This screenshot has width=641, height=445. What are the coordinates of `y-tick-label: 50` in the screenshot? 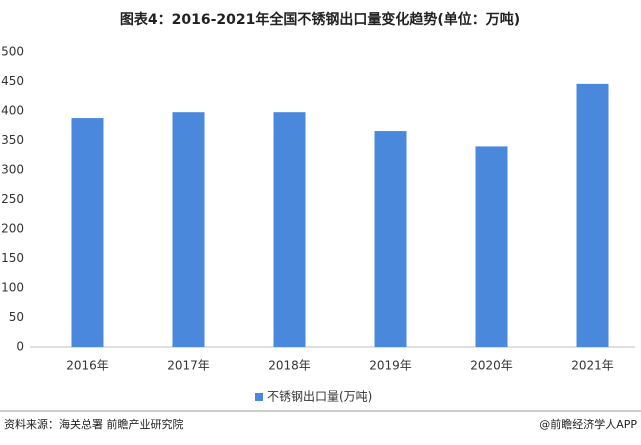 It's located at (16, 317).